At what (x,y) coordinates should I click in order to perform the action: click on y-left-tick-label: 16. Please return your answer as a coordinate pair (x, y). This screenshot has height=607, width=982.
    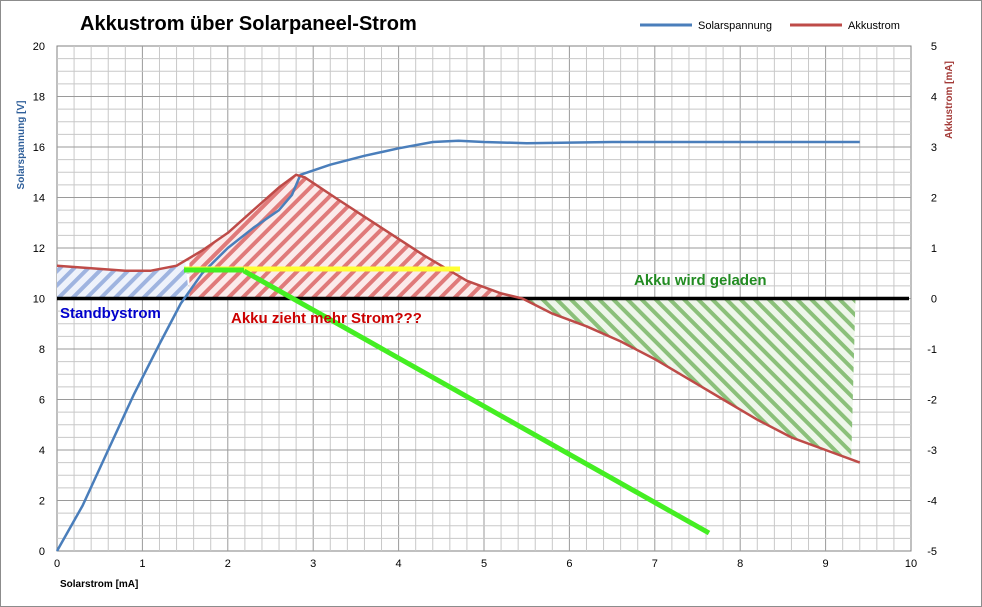
    Looking at the image, I should click on (39, 148).